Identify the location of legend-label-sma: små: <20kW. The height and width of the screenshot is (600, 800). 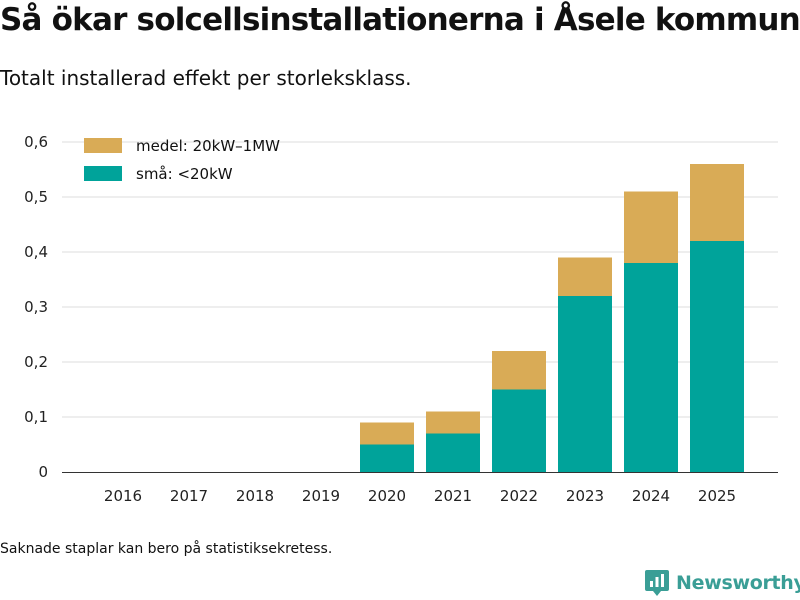
(184, 174).